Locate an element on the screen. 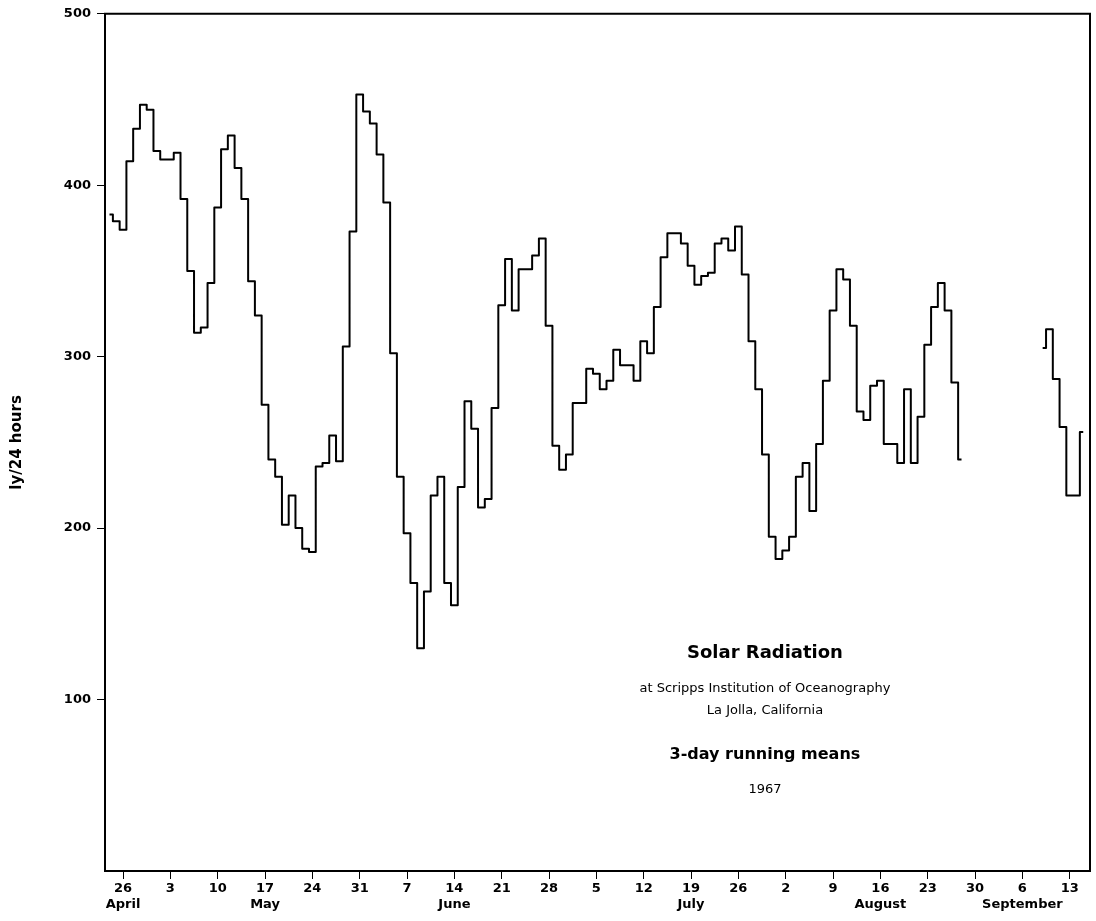  y-axis-title: ly/24 hours is located at coordinates (15, 442).